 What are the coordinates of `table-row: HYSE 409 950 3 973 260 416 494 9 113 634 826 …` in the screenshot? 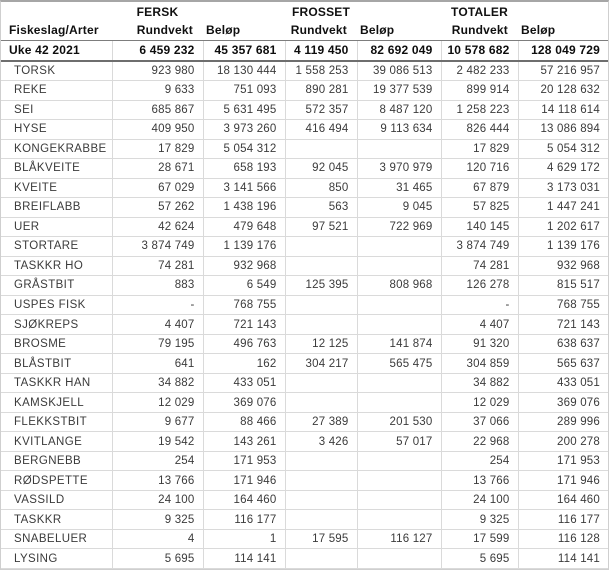 It's located at (304, 129).